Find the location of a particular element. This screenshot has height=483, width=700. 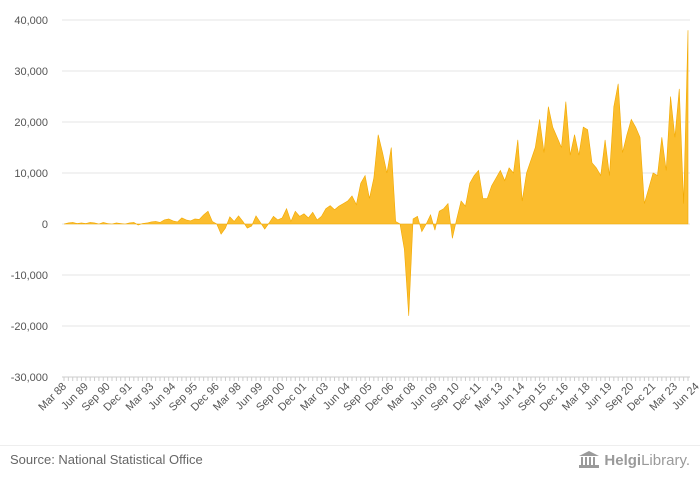

y-tick-label: 40,000 is located at coordinates (31, 21).